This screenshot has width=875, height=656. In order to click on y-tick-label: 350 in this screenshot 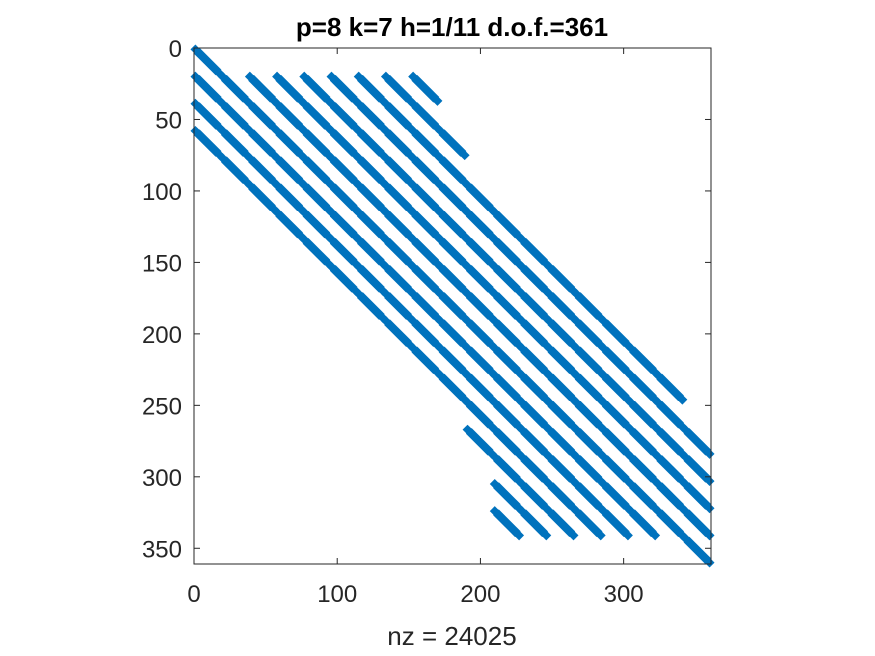, I will do `click(162, 549)`.